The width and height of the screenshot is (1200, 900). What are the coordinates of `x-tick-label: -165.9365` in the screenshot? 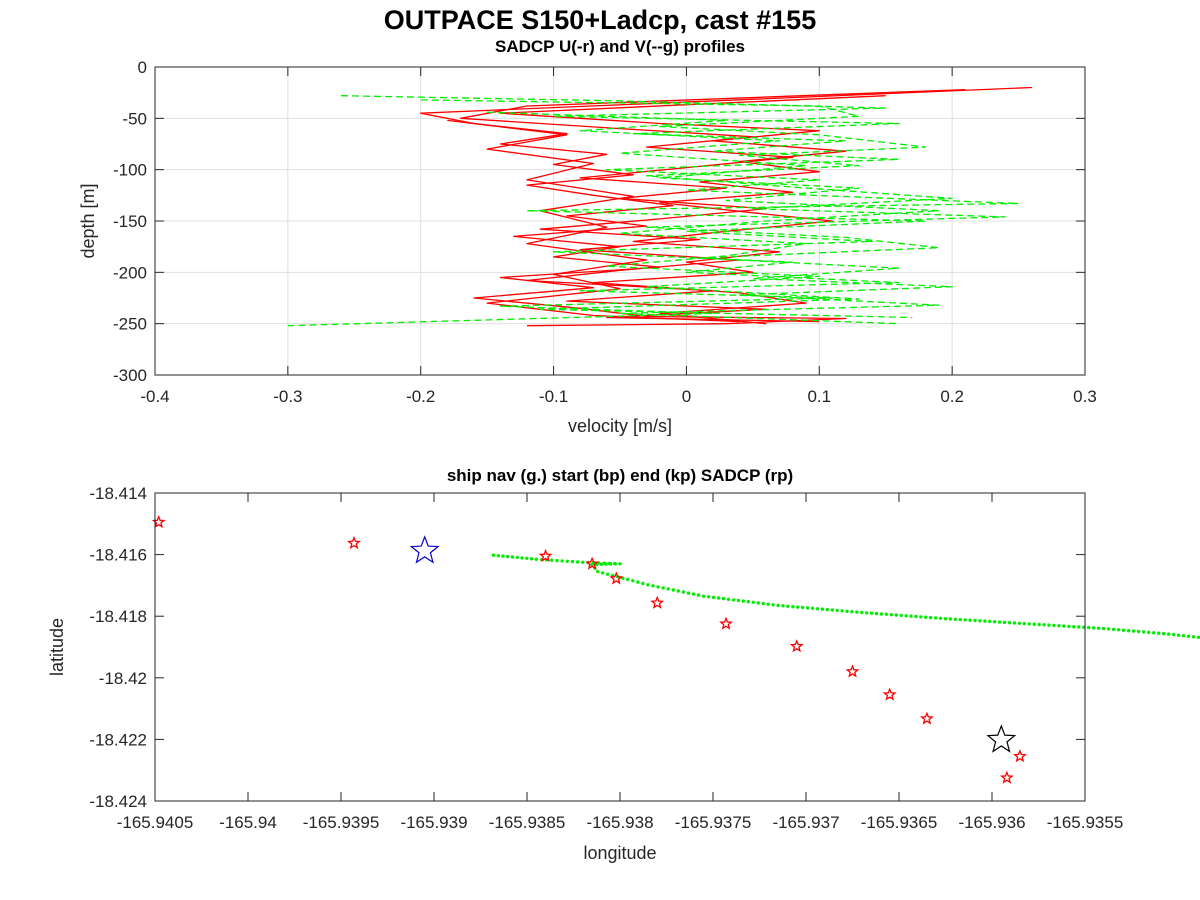 It's located at (899, 822).